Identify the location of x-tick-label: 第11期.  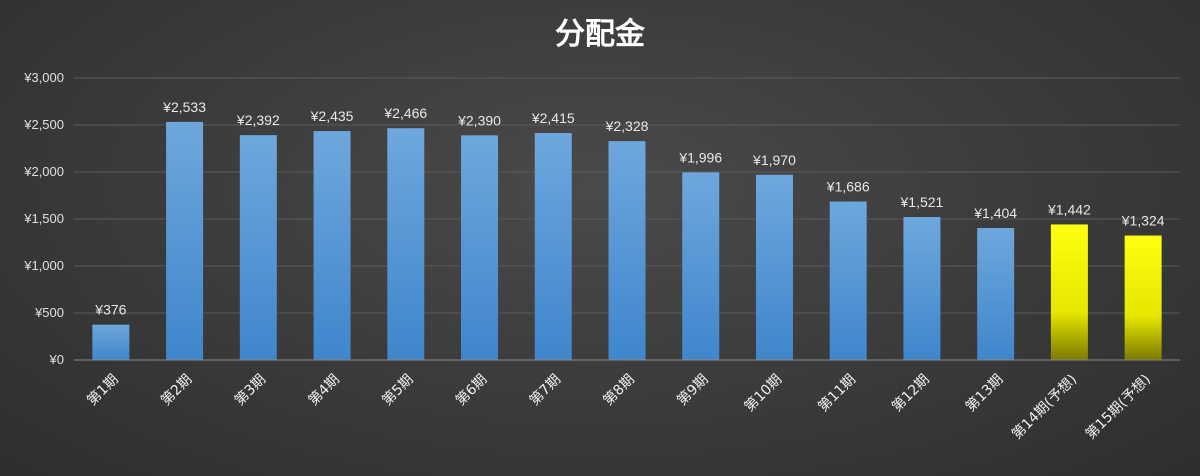
(837, 393).